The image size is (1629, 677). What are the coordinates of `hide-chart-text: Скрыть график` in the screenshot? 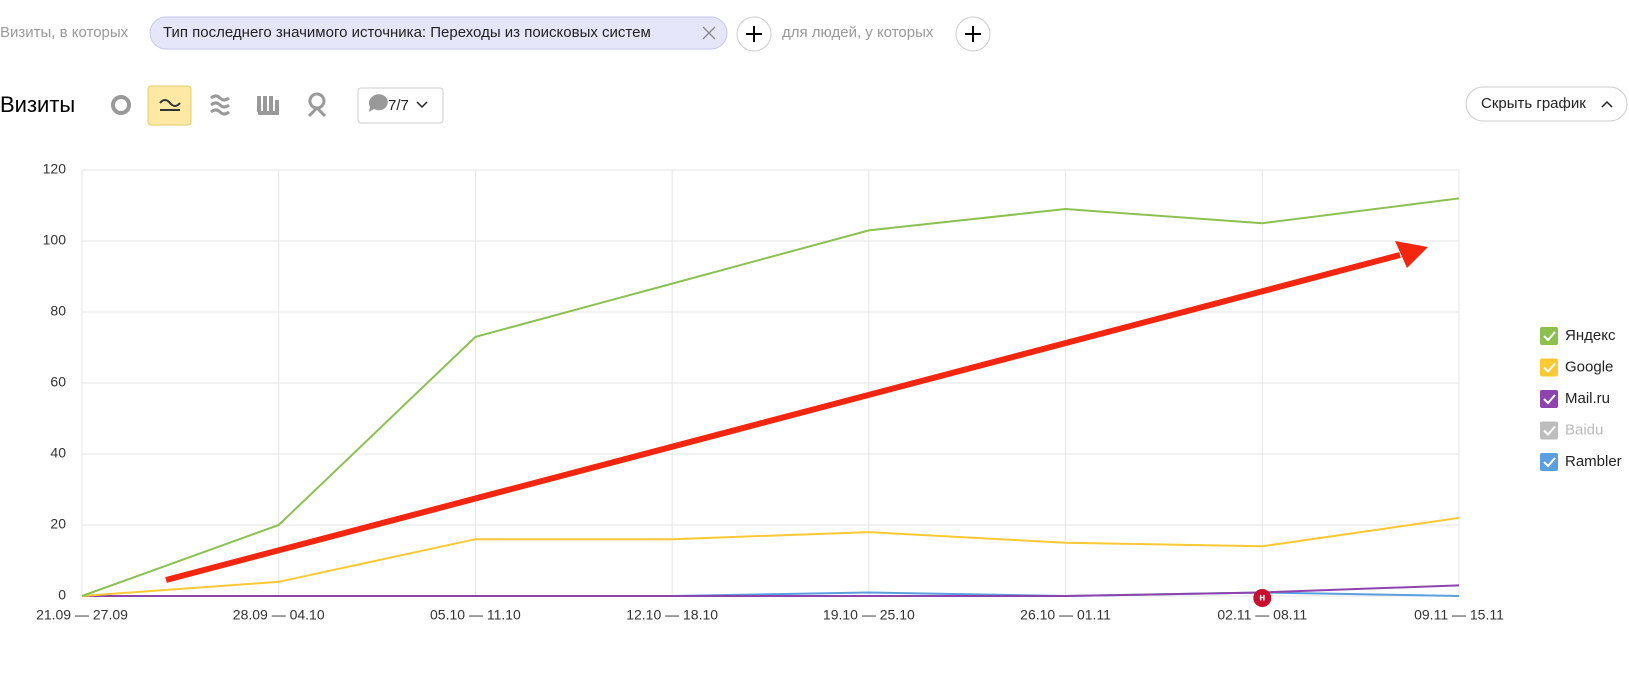 It's located at (1533, 103).